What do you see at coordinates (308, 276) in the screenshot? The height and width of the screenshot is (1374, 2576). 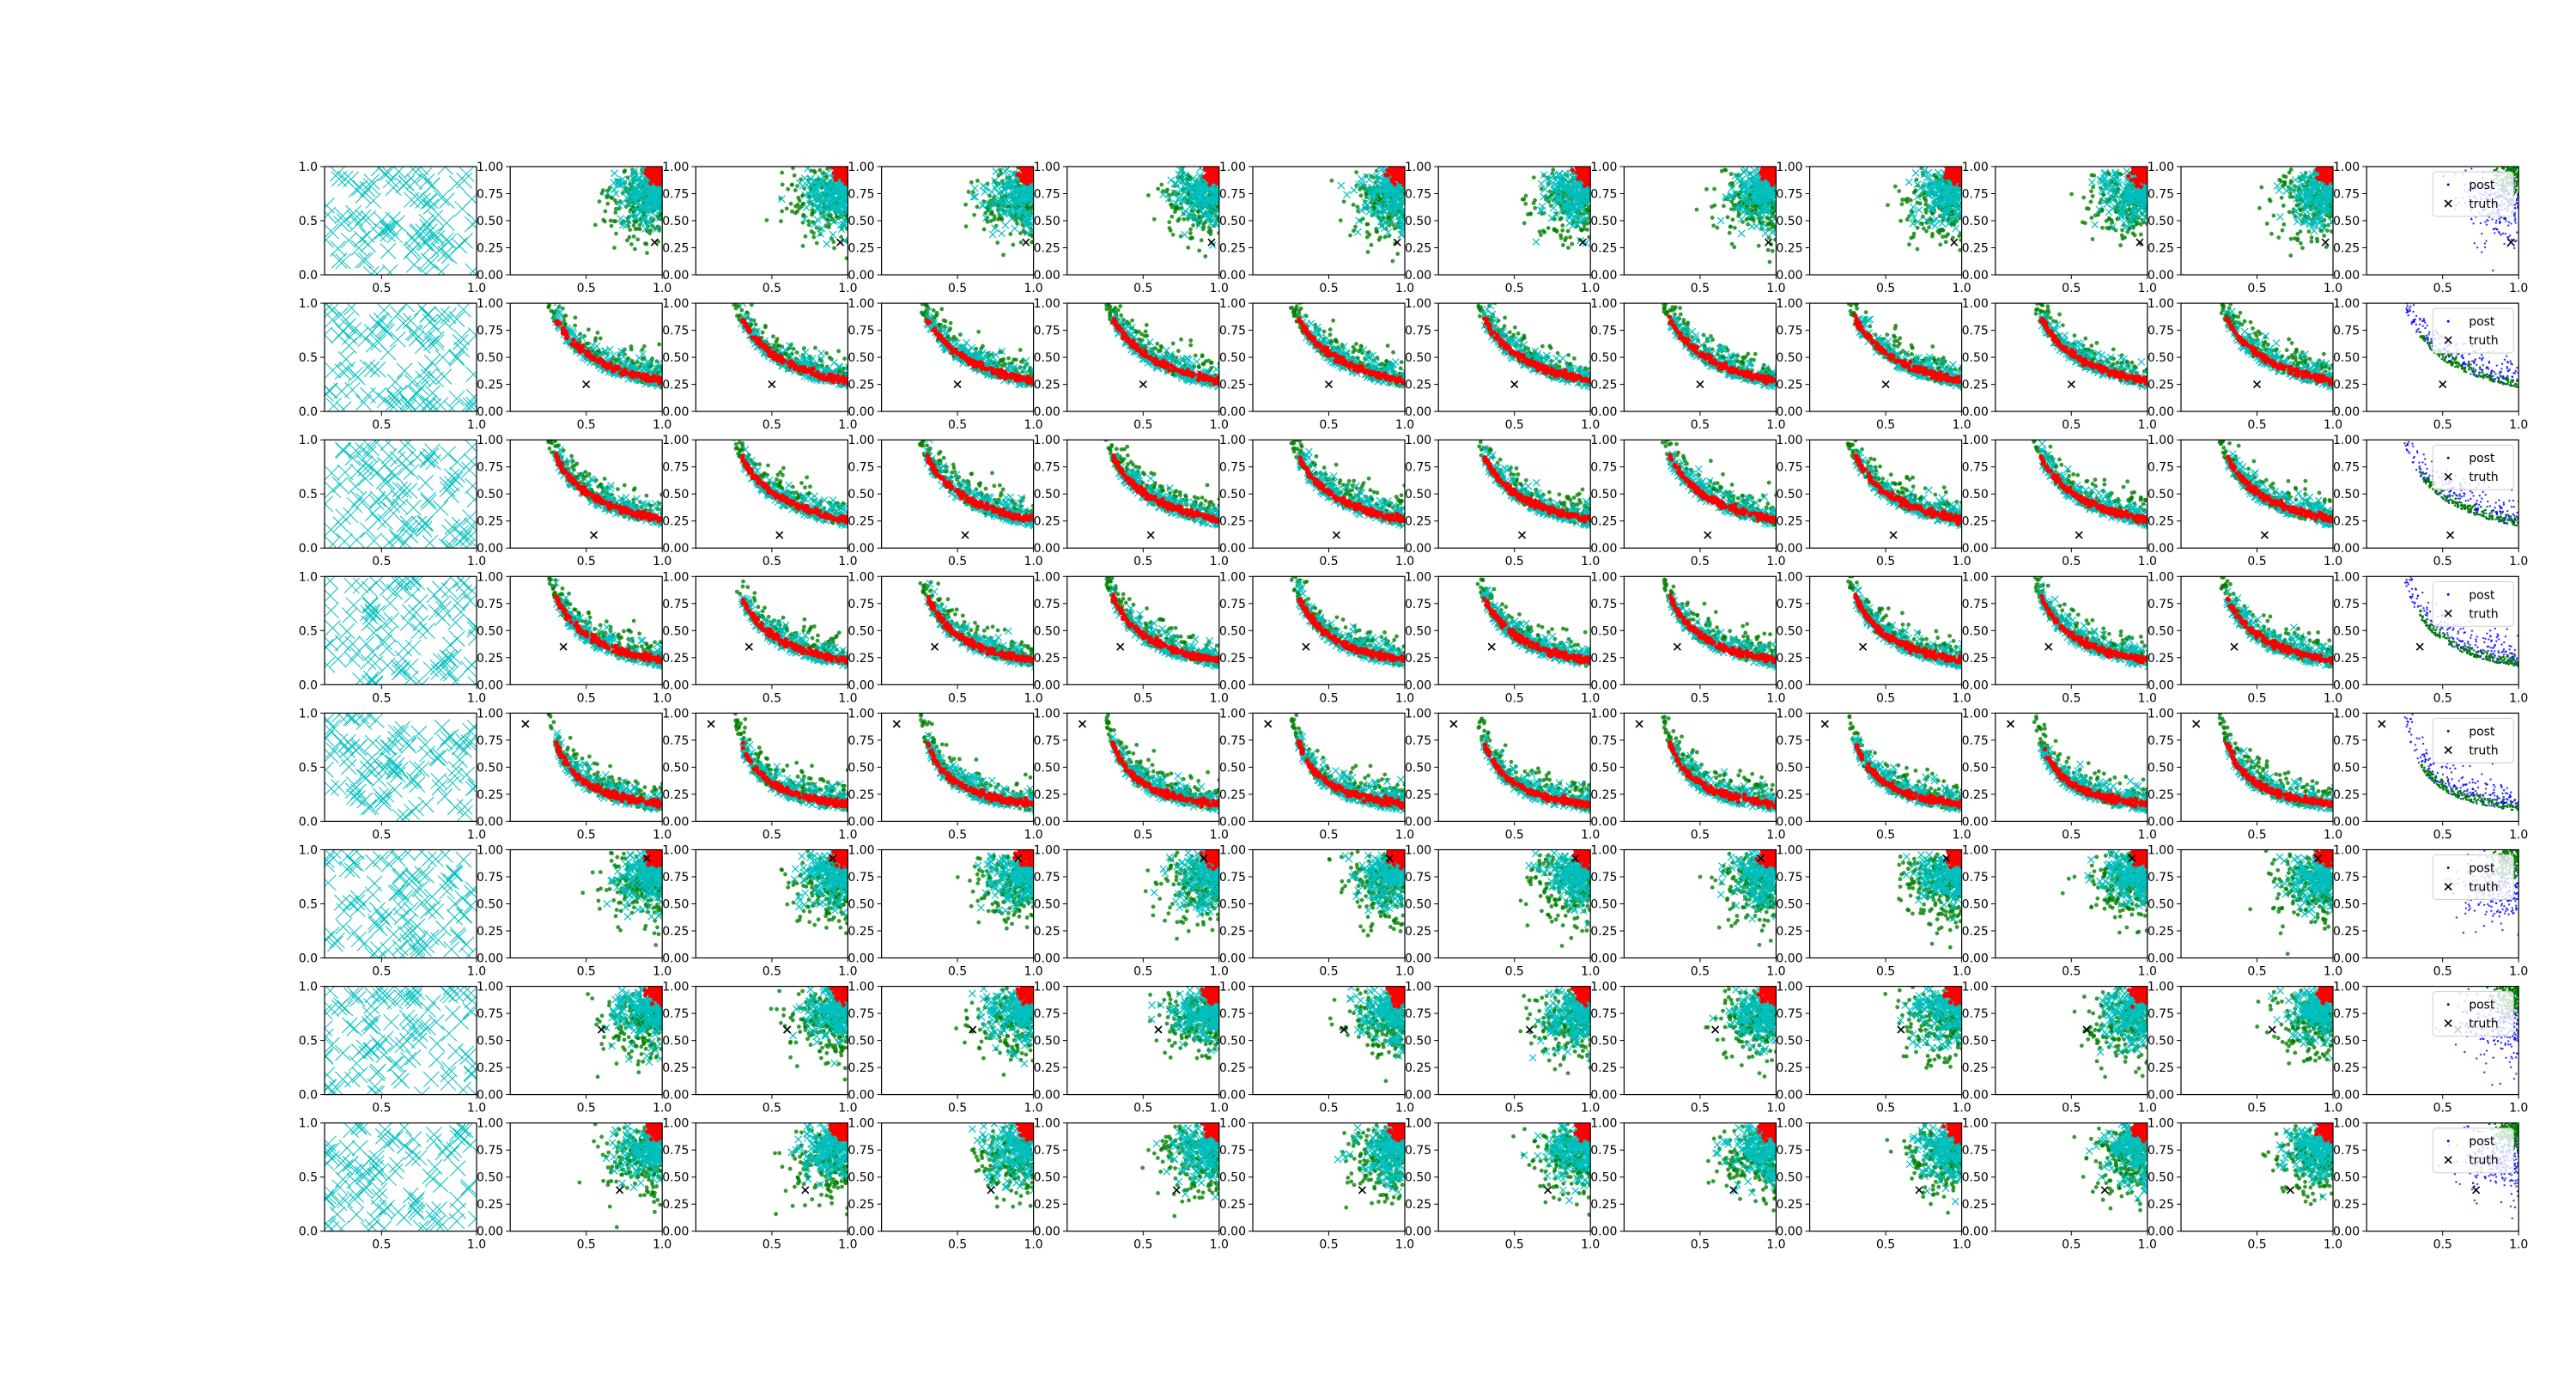 I see `y-tick-label: 0.0` at bounding box center [308, 276].